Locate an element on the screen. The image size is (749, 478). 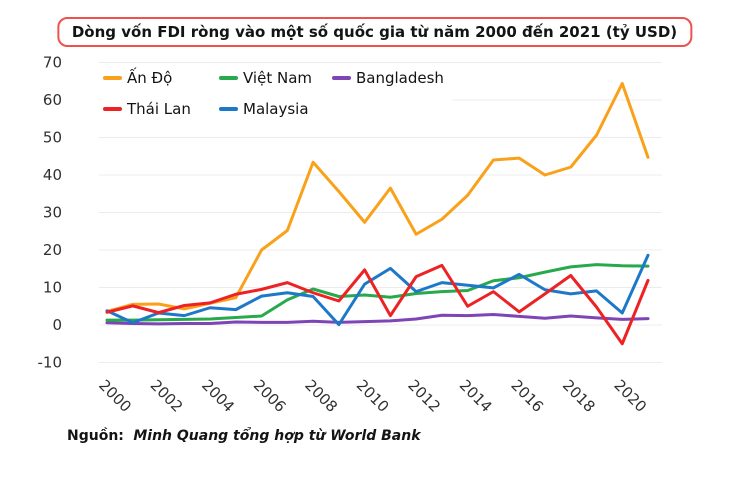
y-axis-tick-label: 50 is located at coordinates (52, 138).